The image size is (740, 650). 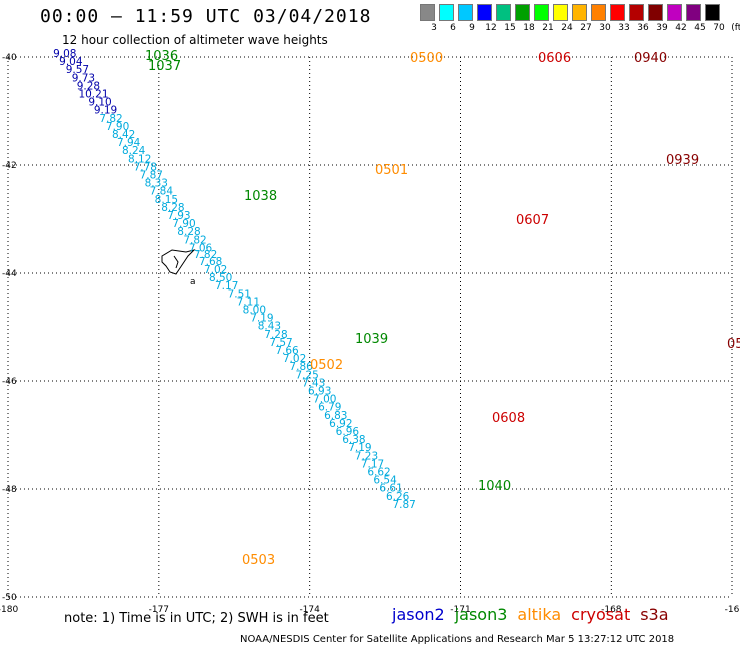 I want to click on wave-height-value: 7.93, so click(x=178, y=216).